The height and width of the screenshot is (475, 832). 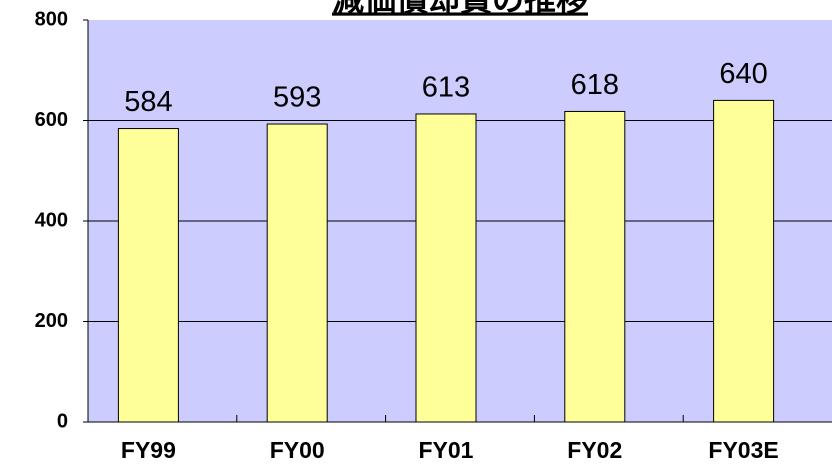 I want to click on x-tick-label: FY99, so click(x=148, y=450).